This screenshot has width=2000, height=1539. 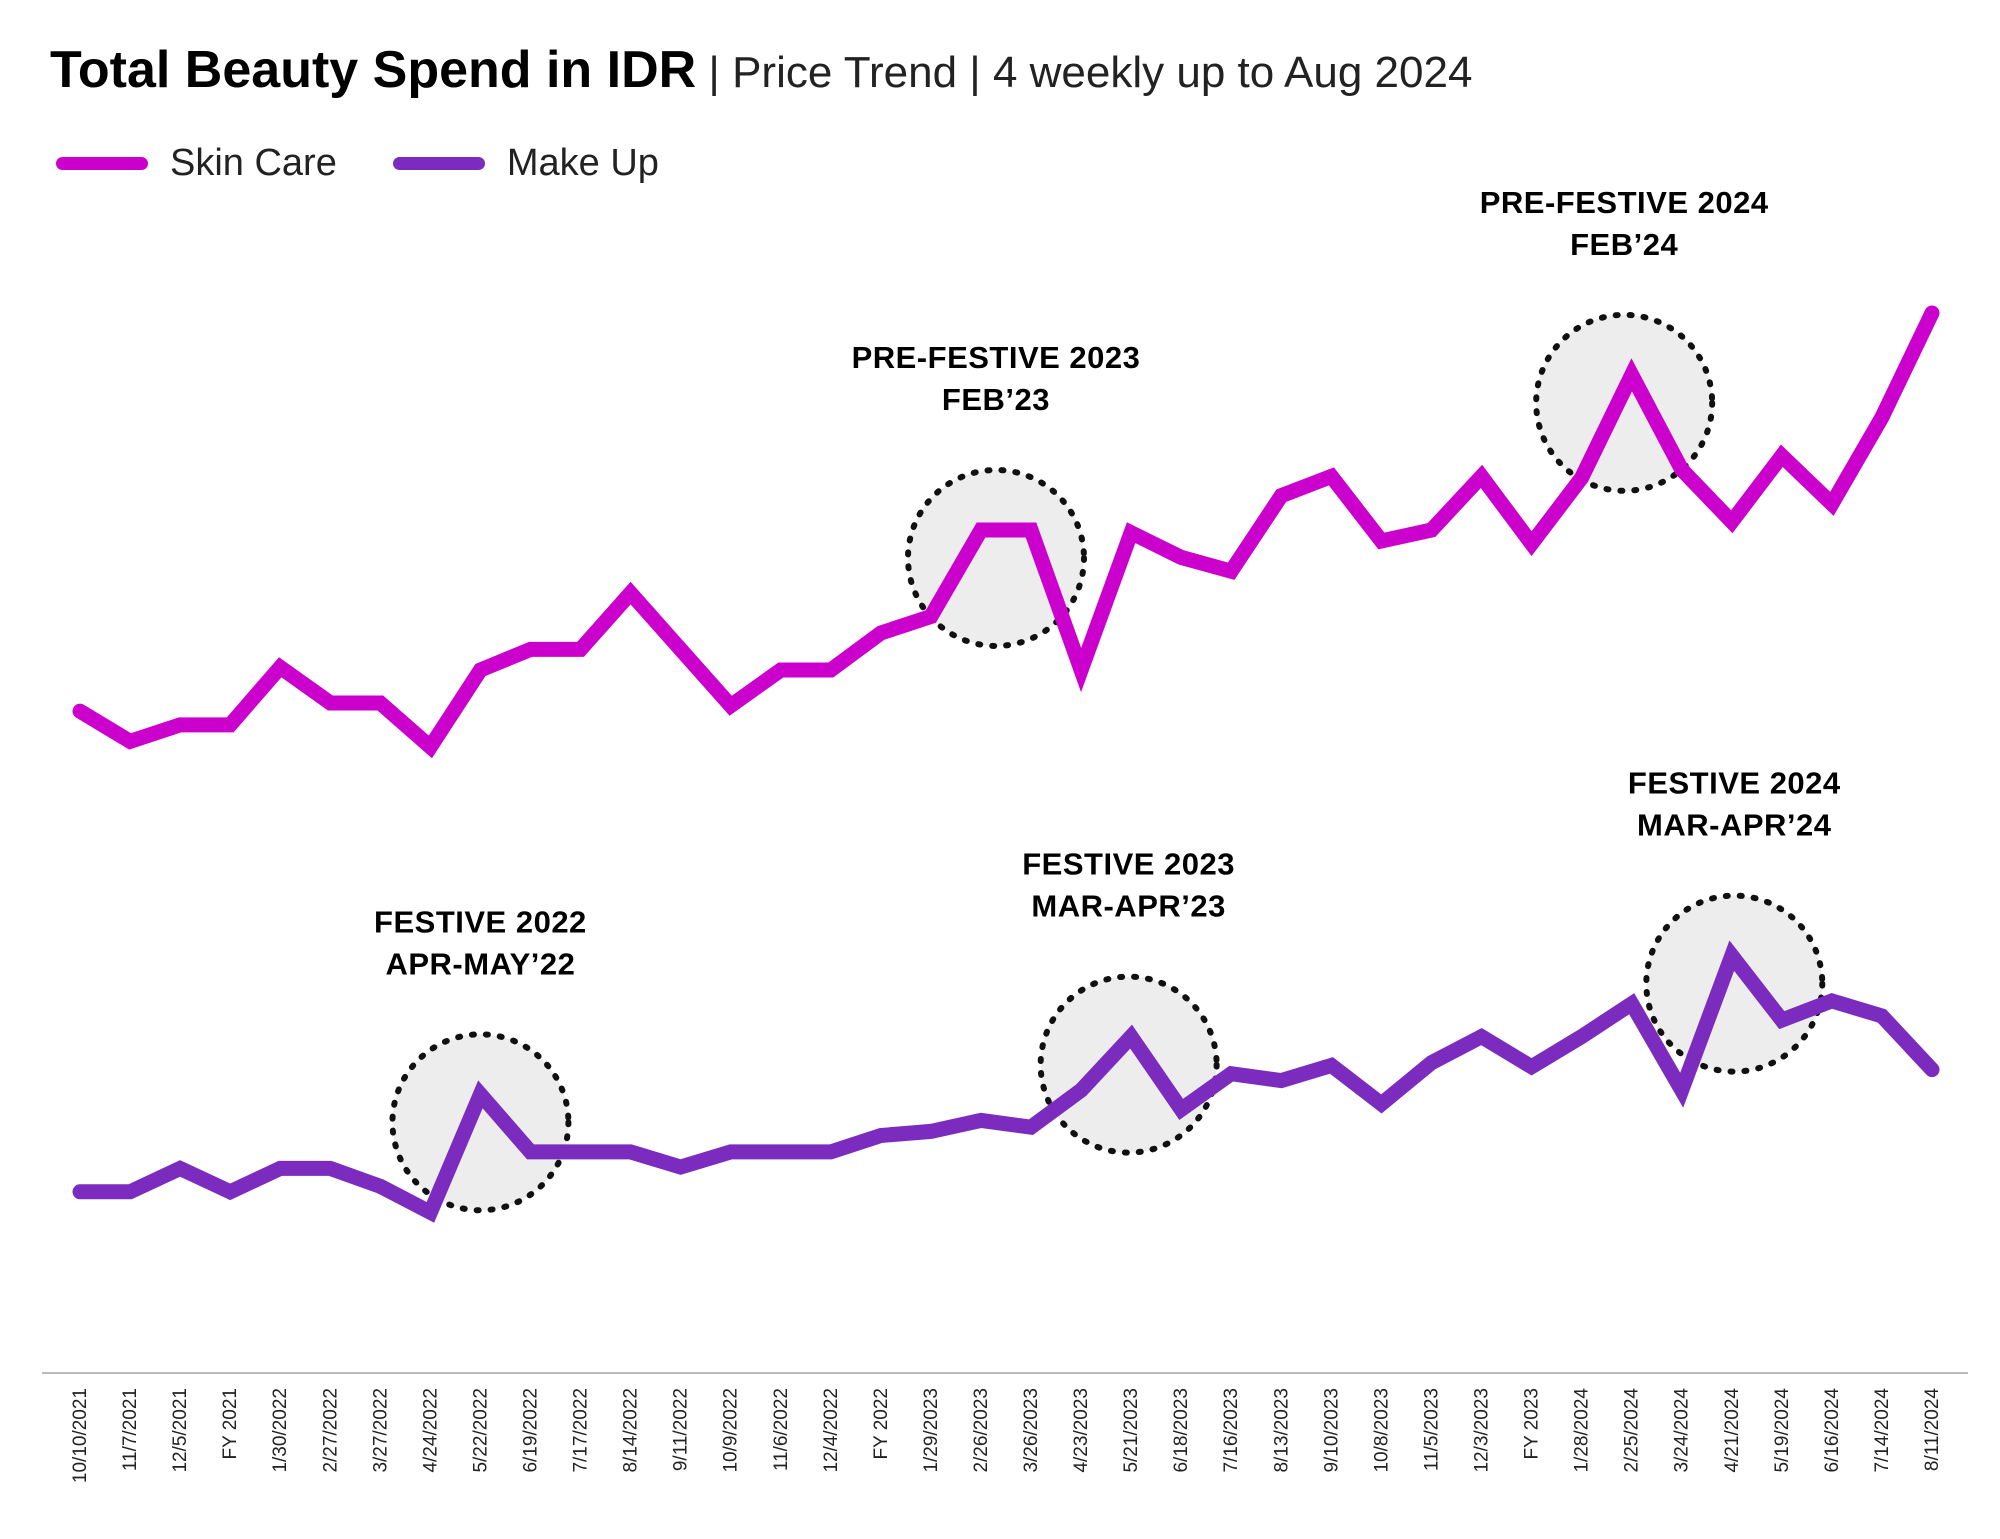 I want to click on legend-label-skin-care: Skin Care, so click(x=253, y=163).